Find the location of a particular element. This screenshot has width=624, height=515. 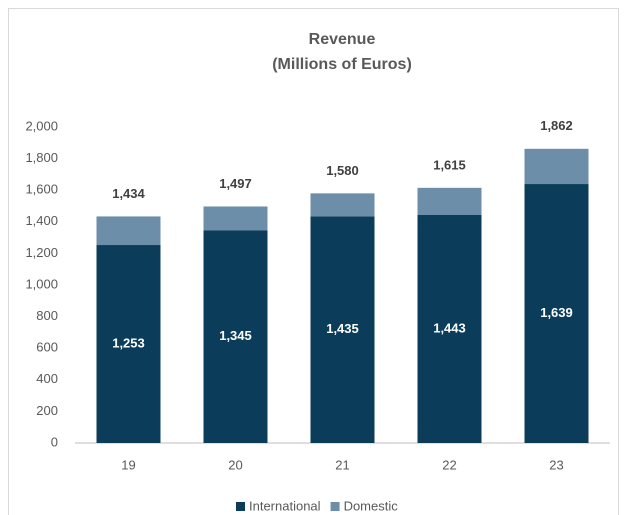

x-tick-label: 20 is located at coordinates (235, 464).